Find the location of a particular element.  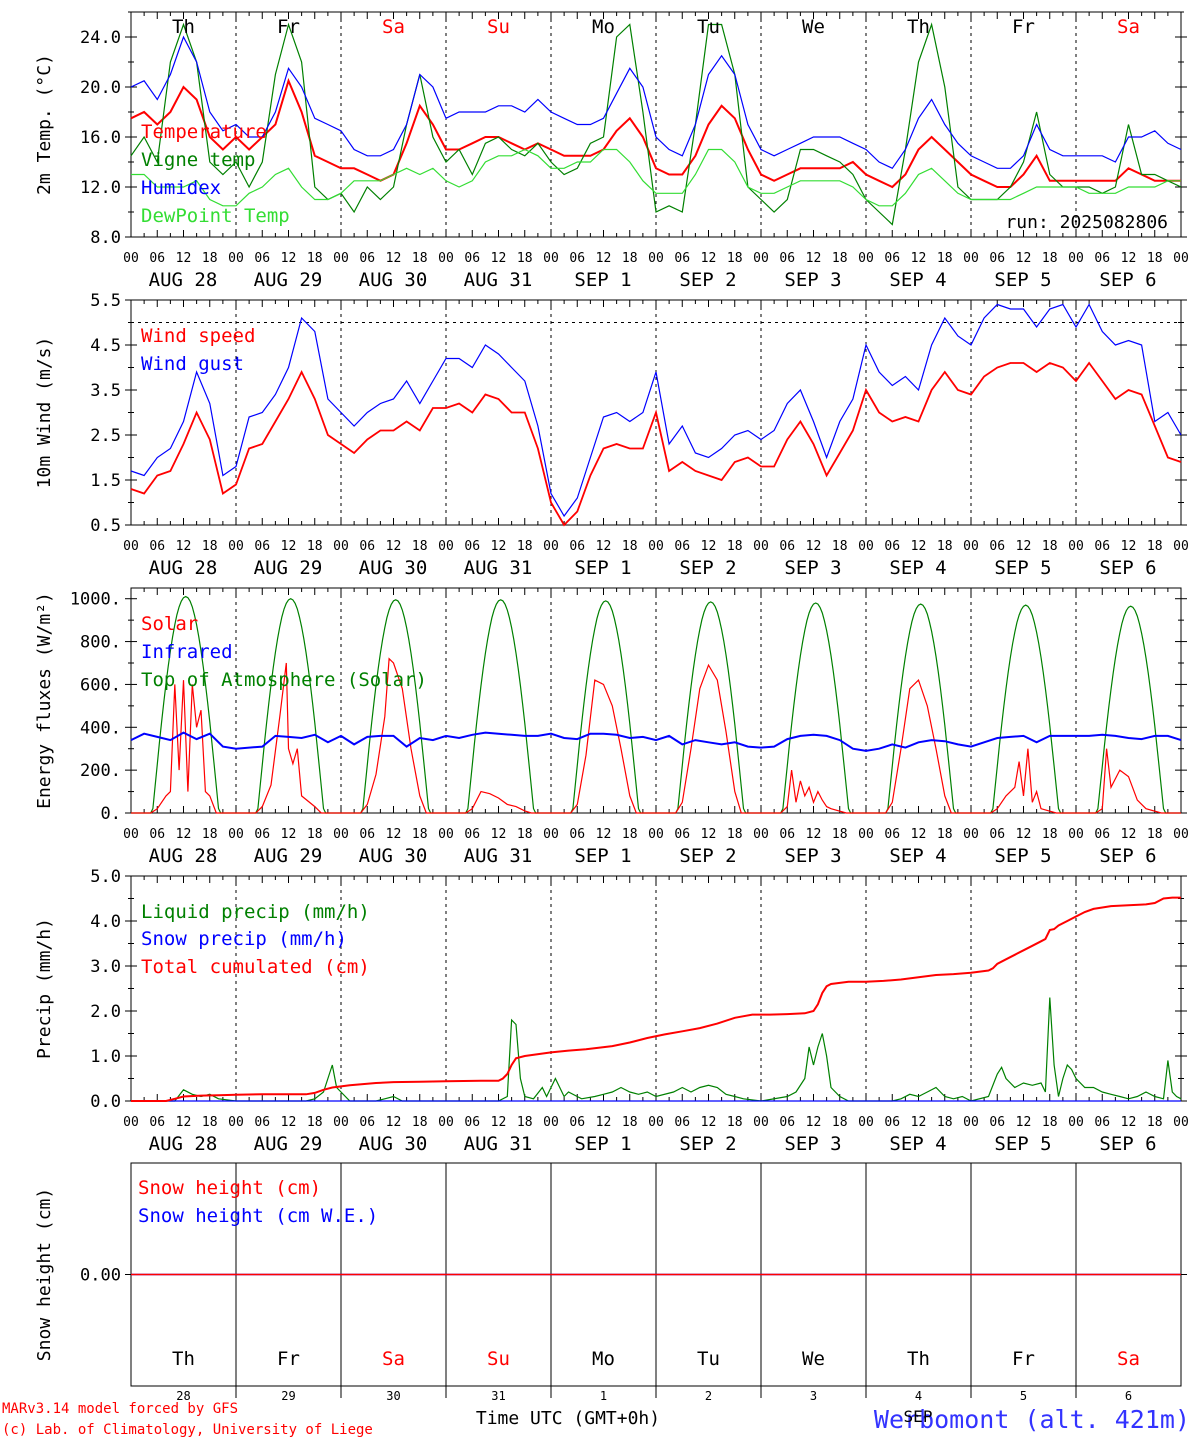

day-name: Su is located at coordinates (498, 1359).